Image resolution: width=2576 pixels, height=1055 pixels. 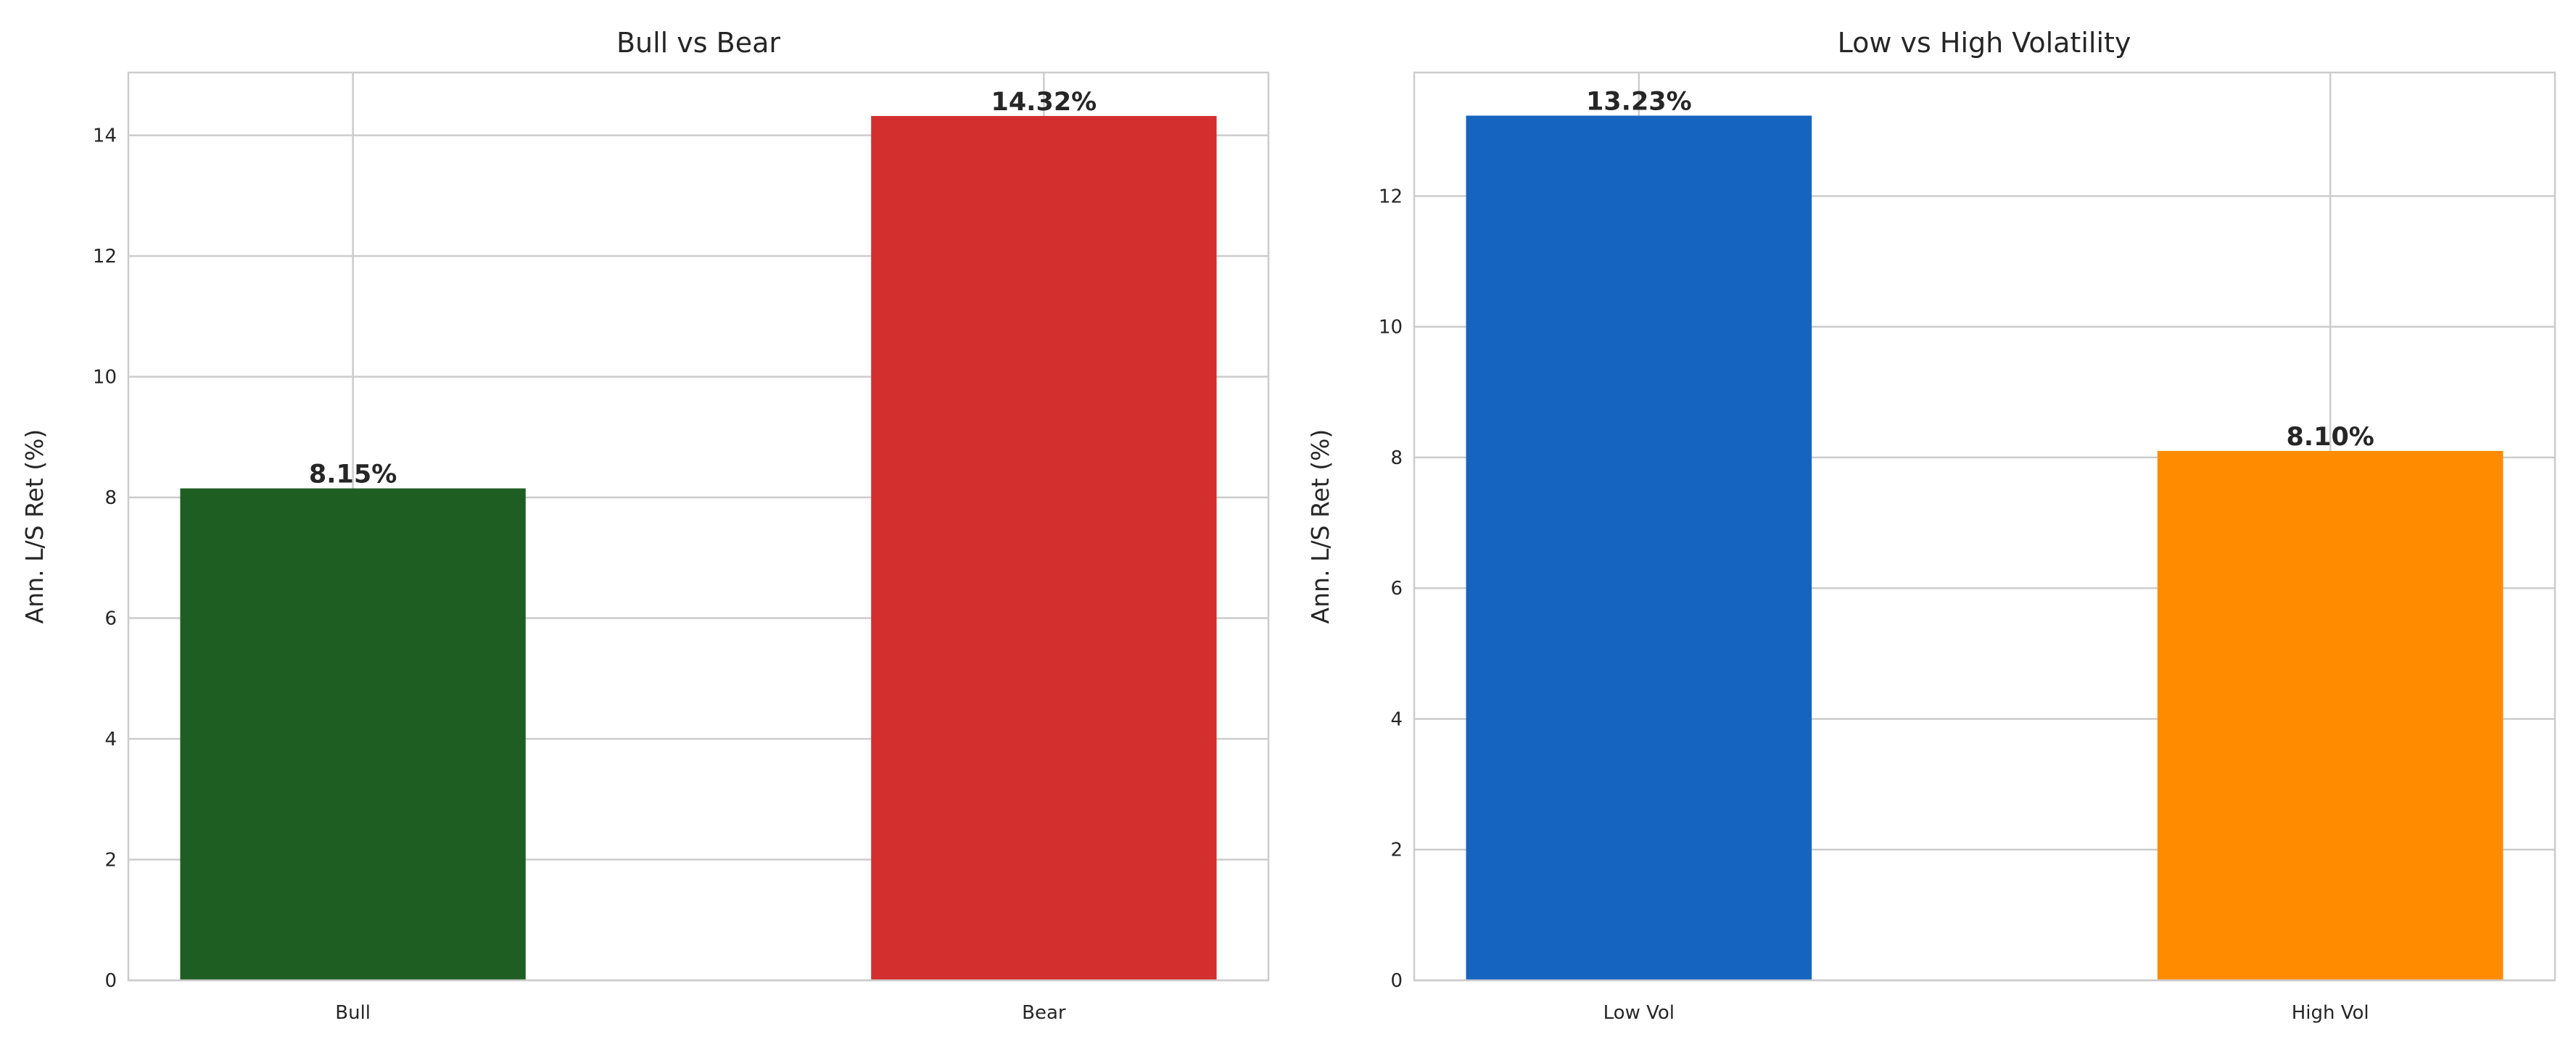 What do you see at coordinates (1639, 548) in the screenshot?
I see `bar-low-vol` at bounding box center [1639, 548].